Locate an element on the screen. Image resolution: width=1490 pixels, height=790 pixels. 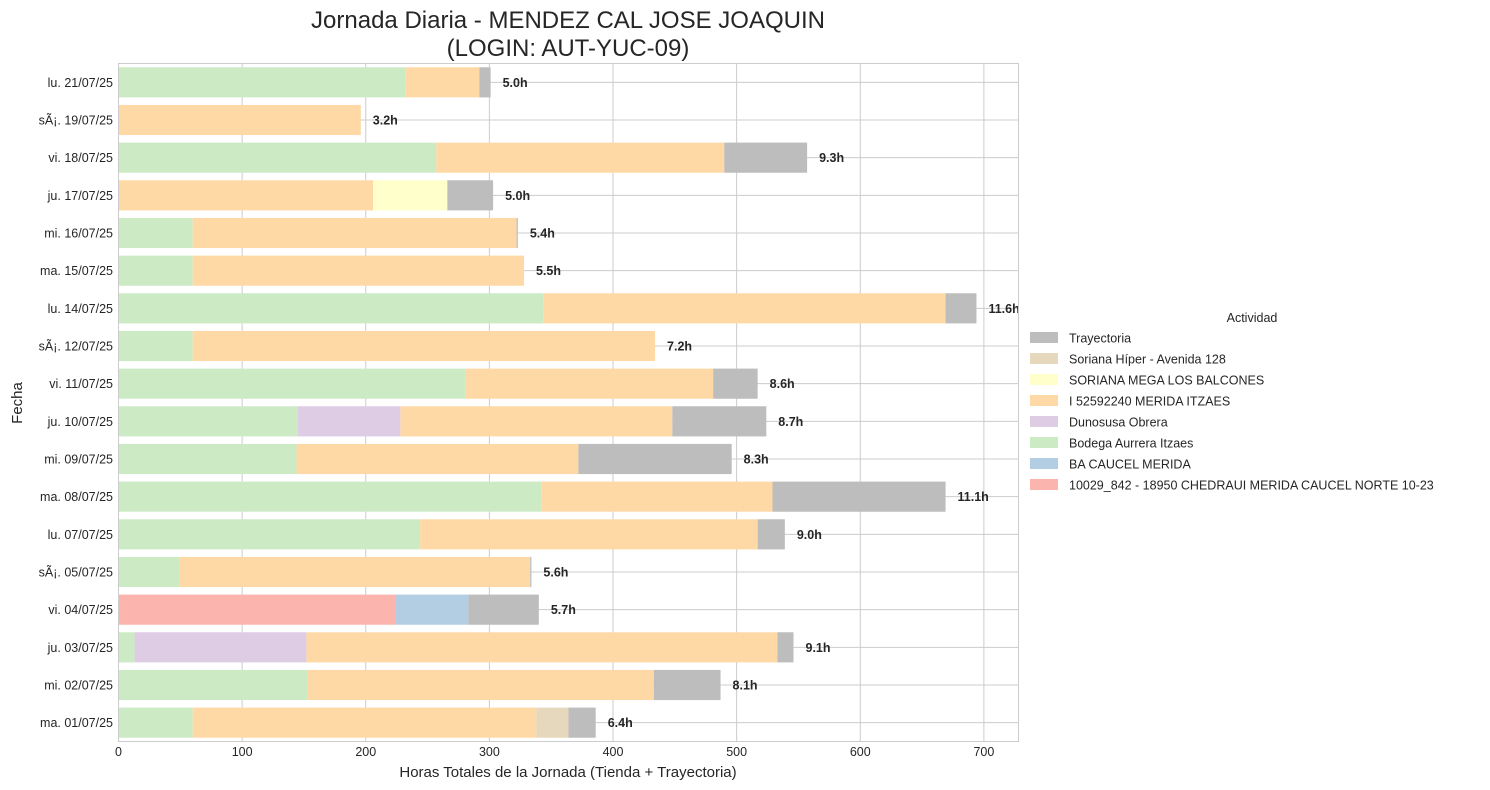
legend-label: Soriana Híper - Avenida 128 is located at coordinates (1147, 360).